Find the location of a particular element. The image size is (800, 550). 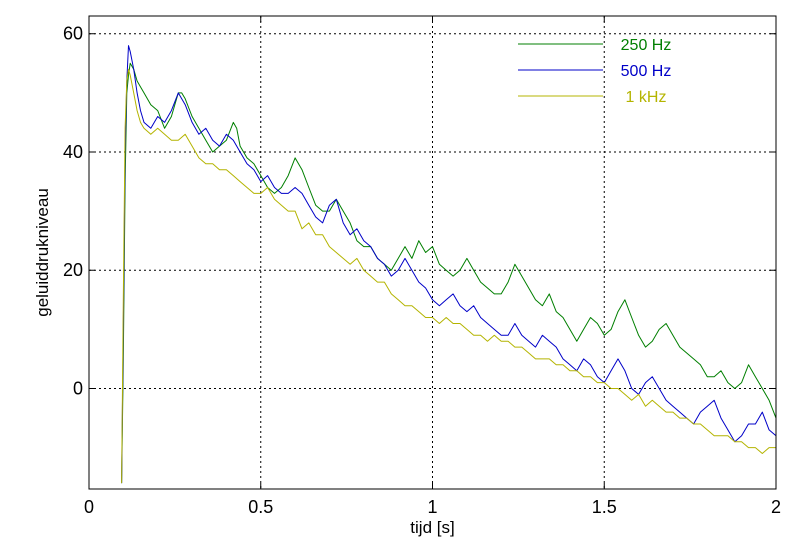

x-tick-label: 1.5 is located at coordinates (604, 507).